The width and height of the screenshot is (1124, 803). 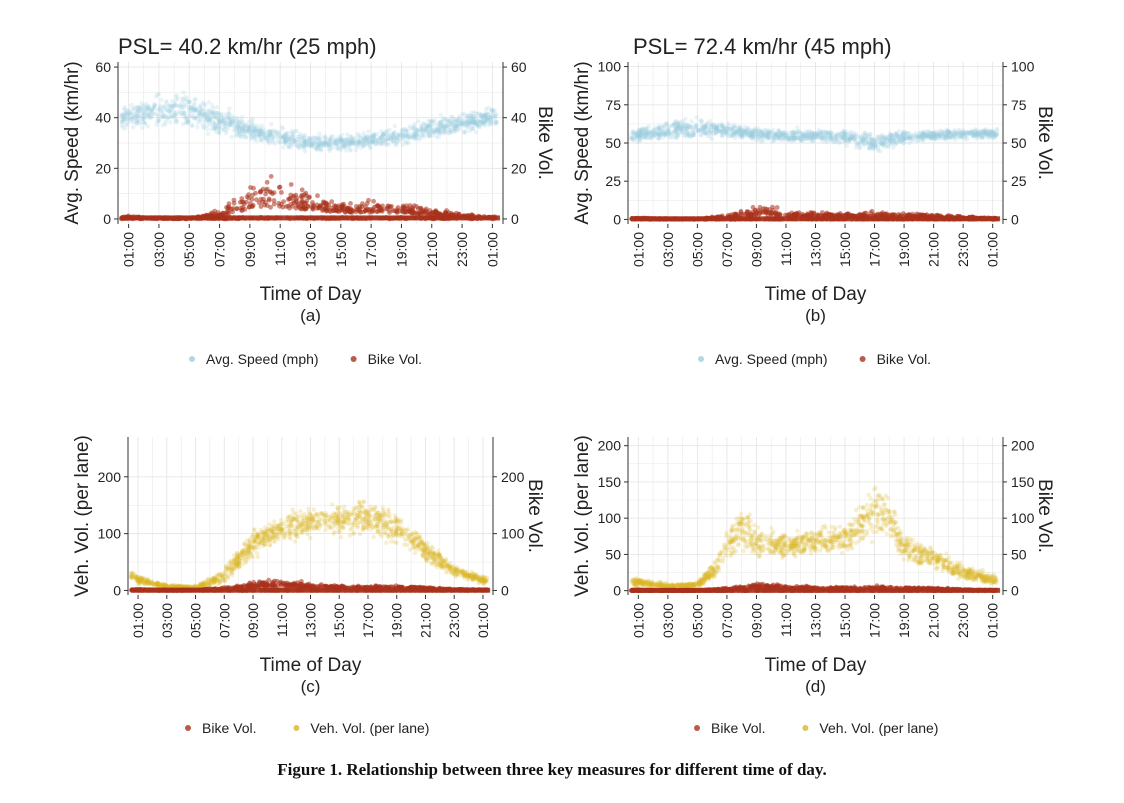 I want to click on legend-marker, so click(x=192, y=359).